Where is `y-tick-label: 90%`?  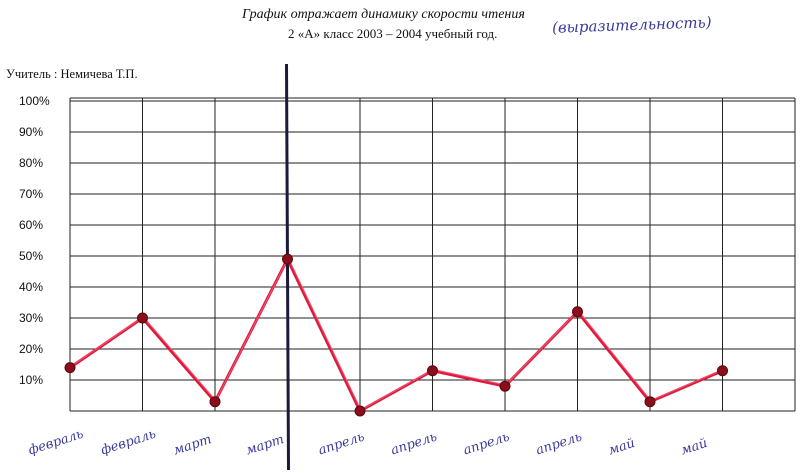 y-tick-label: 90% is located at coordinates (31, 132).